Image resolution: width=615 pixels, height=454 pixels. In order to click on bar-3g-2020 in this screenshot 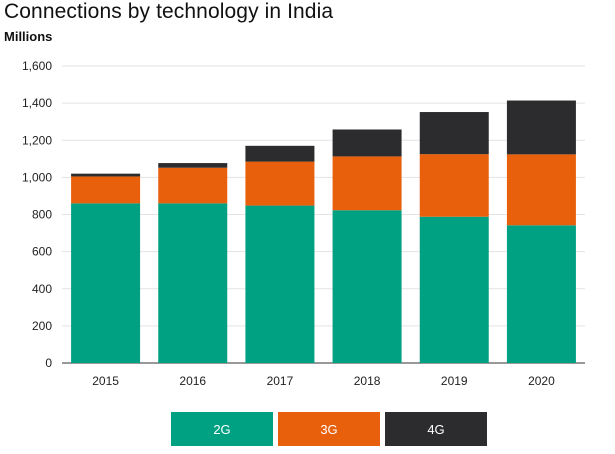, I will do `click(541, 190)`.